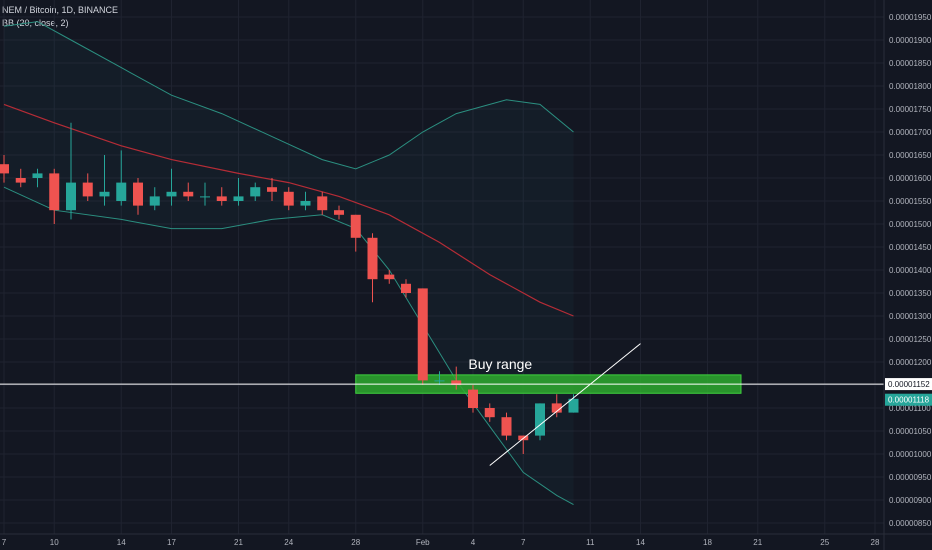  What do you see at coordinates (910, 224) in the screenshot?
I see `y-tick-label: 0.00001500` at bounding box center [910, 224].